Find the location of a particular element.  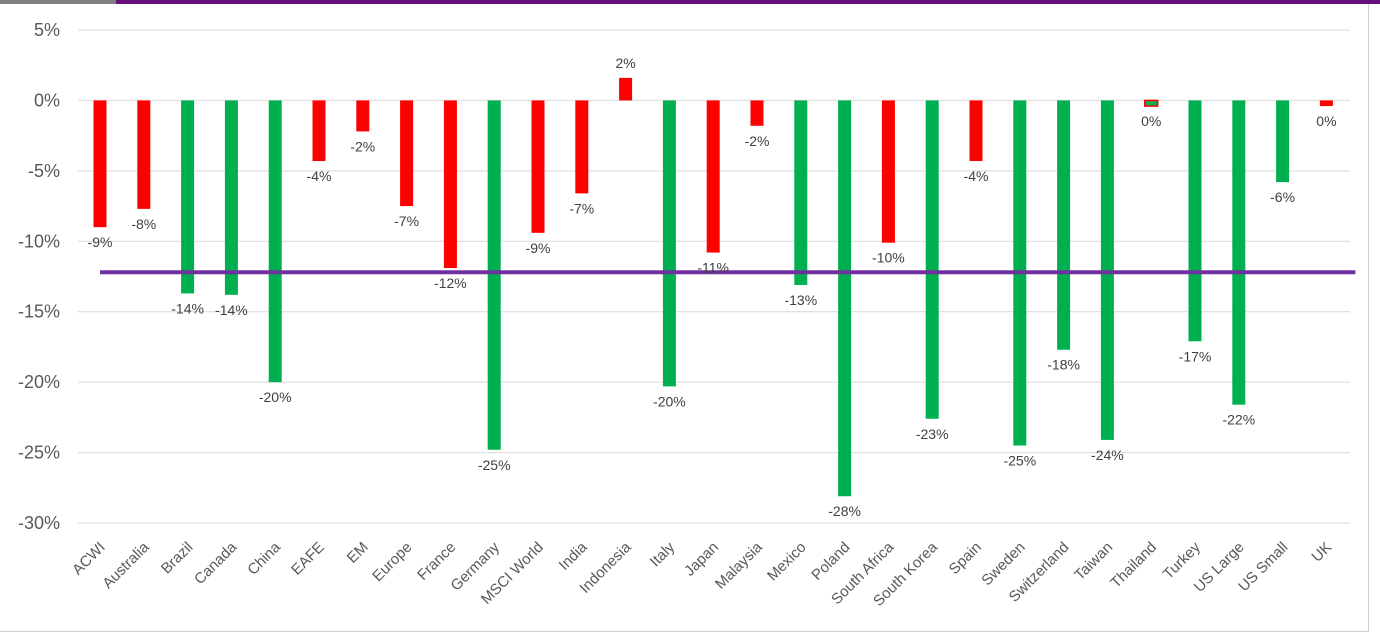

x-category-label: China is located at coordinates (264, 558).